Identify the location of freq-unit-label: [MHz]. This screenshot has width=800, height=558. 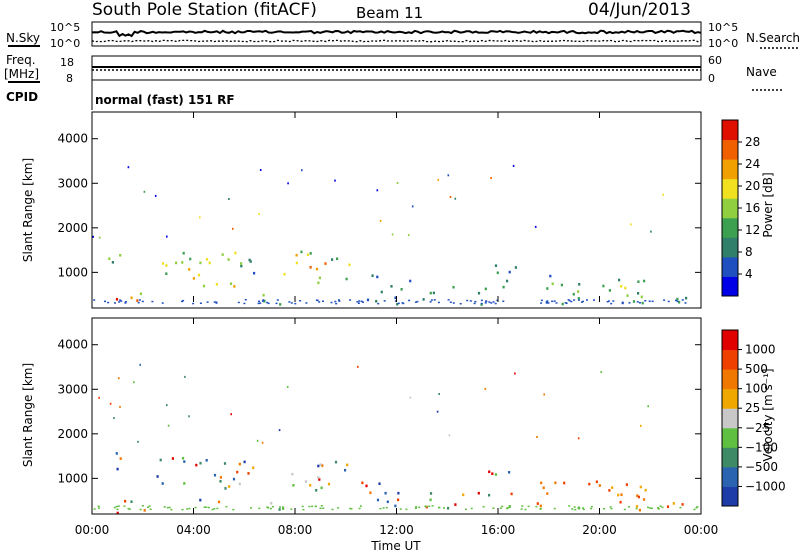
(21, 74).